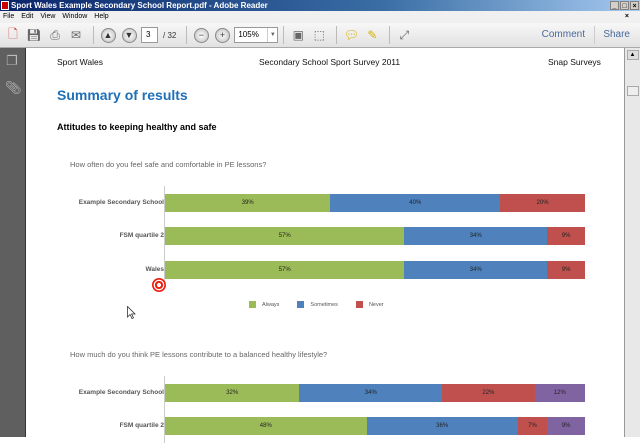 Image resolution: width=640 pixels, height=443 pixels. What do you see at coordinates (13, 242) in the screenshot?
I see `navigation-pane: ❐ 📎︎` at bounding box center [13, 242].